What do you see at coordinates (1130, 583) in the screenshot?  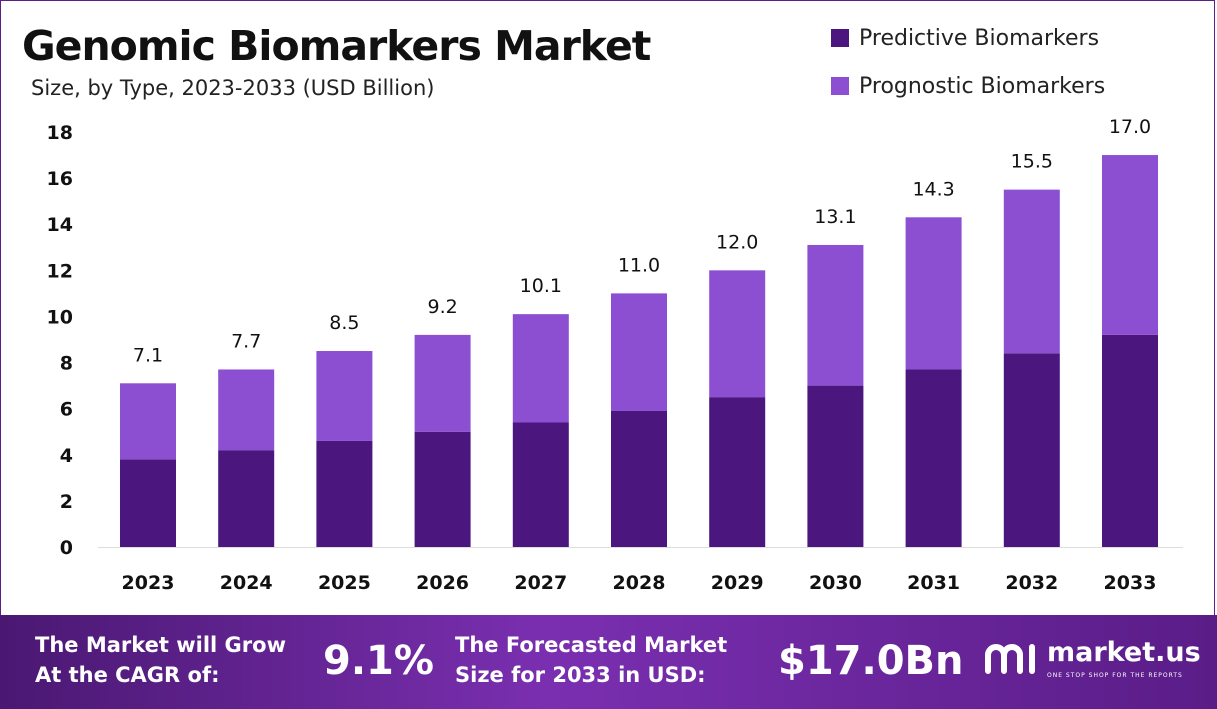 I see `x-tick-label: 2033` at bounding box center [1130, 583].